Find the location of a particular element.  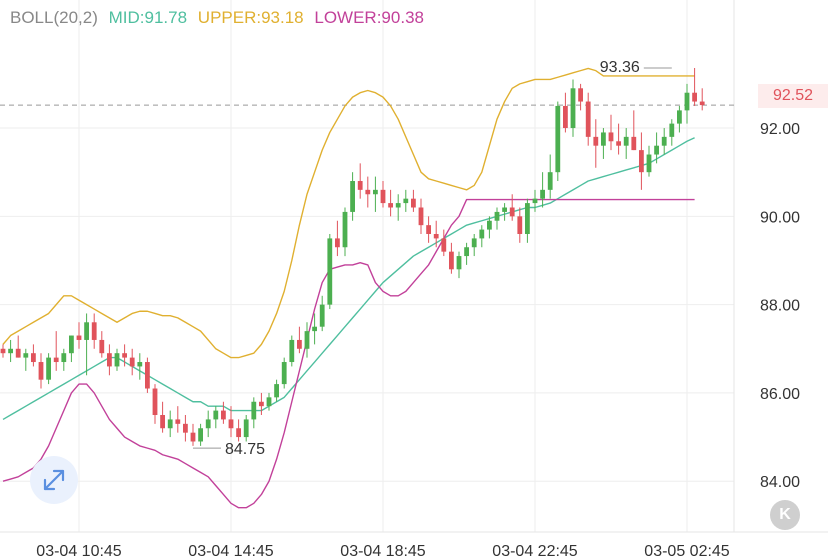

k-line-button: K is located at coordinates (785, 515).